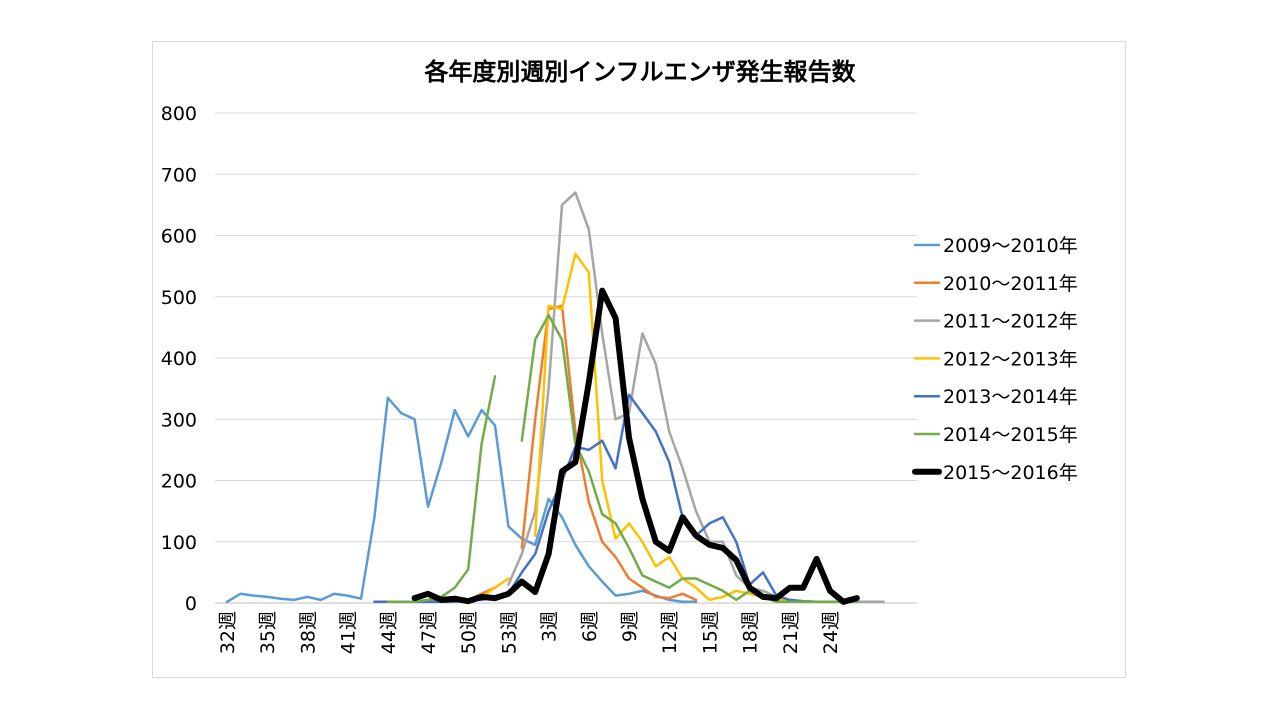  What do you see at coordinates (429, 632) in the screenshot?
I see `x-tick-label: 47週` at bounding box center [429, 632].